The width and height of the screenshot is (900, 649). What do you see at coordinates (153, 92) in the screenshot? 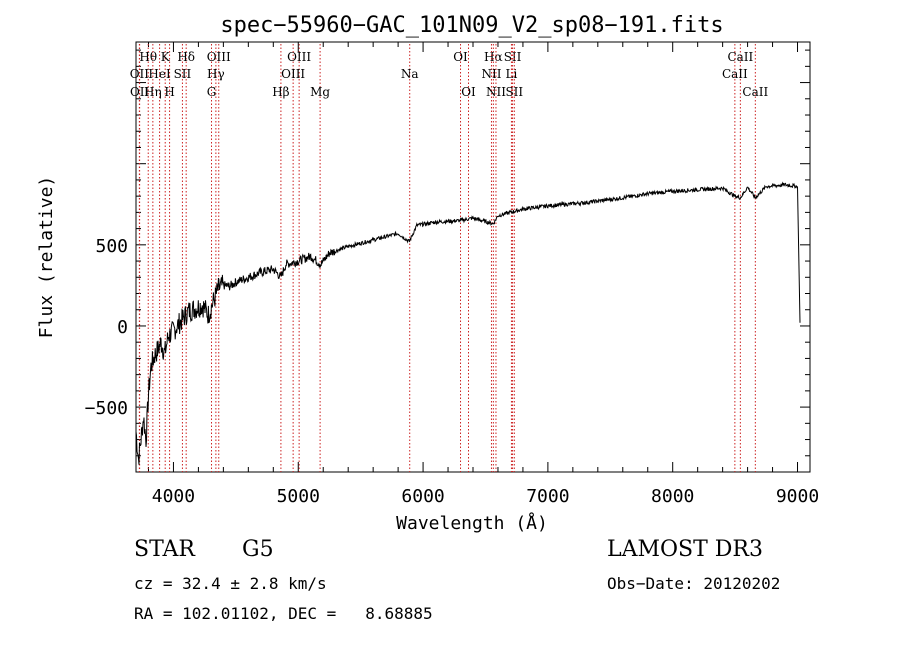
I see `line-label: Hη` at bounding box center [153, 92].